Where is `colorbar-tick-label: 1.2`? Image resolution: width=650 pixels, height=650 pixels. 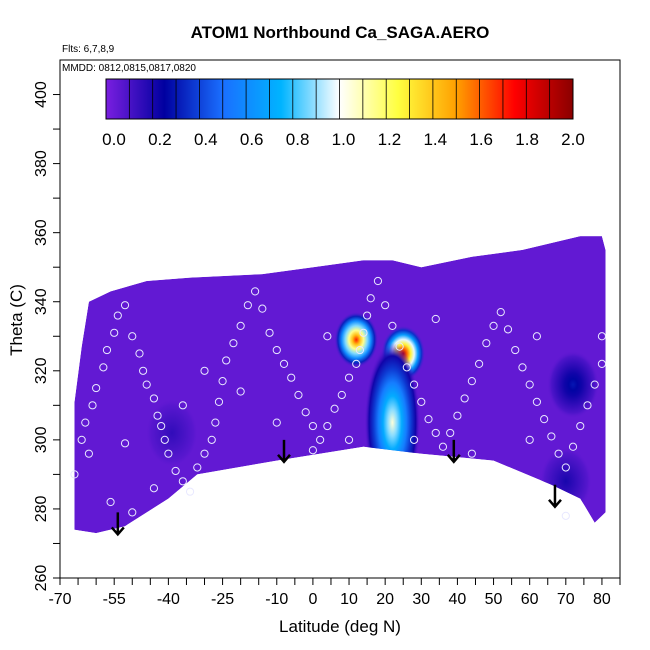 colorbar-tick-label: 1.2 is located at coordinates (390, 139).